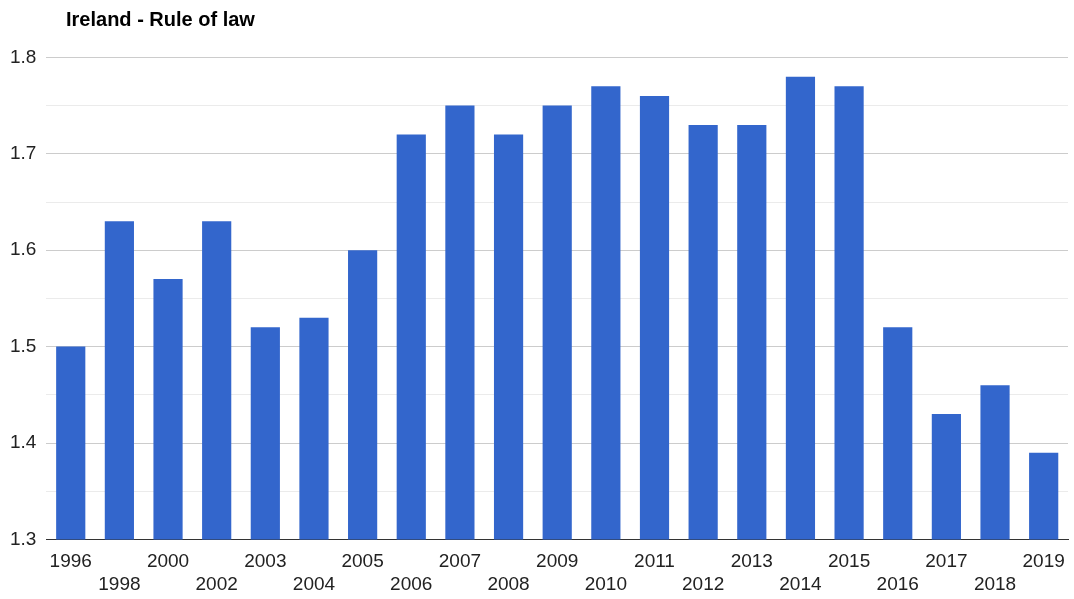 This screenshot has height=599, width=1074. I want to click on y-tick-label: 1.6, so click(23, 249).